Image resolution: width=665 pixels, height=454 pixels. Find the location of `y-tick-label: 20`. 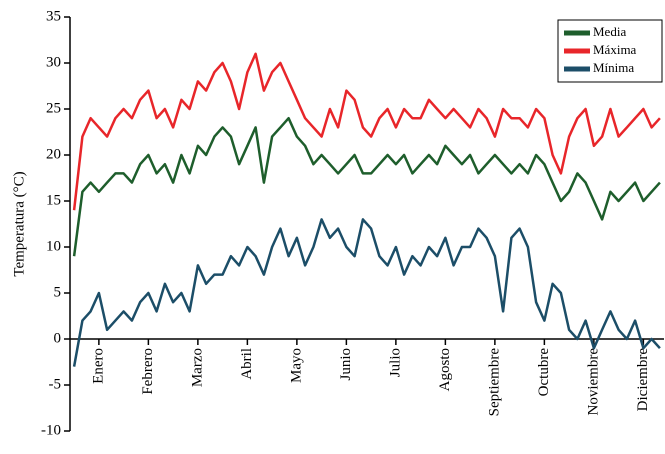

y-tick-label: 20 is located at coordinates (53, 154).